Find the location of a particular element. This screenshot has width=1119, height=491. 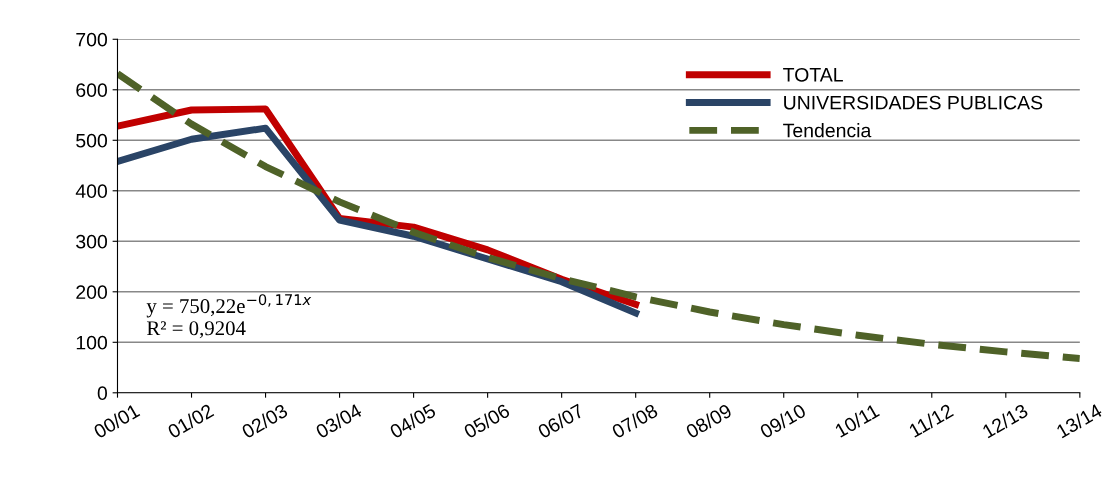

x-tick-label: 02/03 is located at coordinates (264, 420).